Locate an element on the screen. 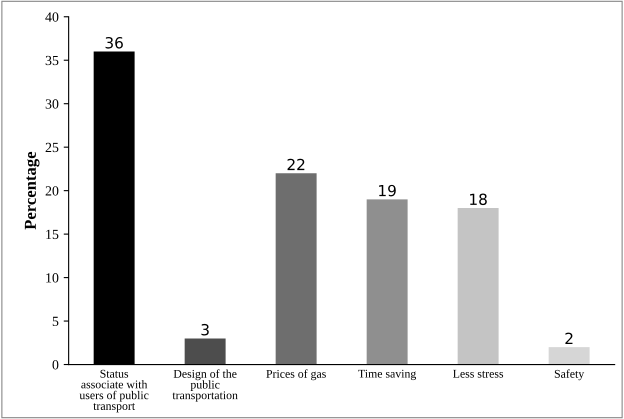  data-label: 36 is located at coordinates (114, 43).